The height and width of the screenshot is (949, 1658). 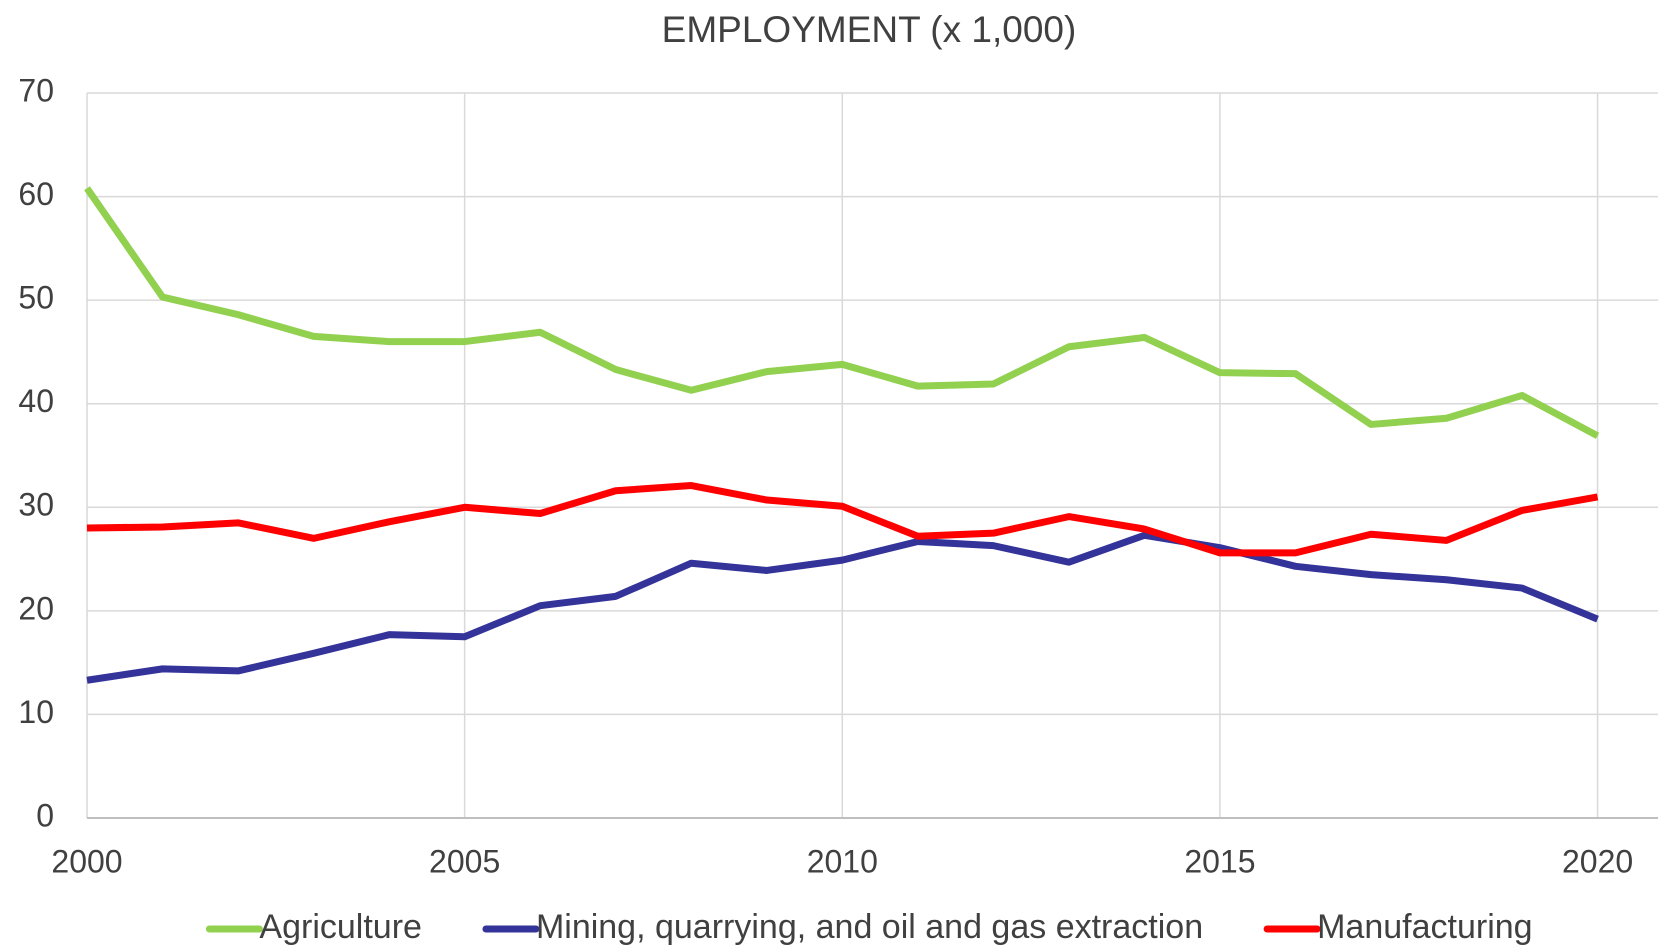 I want to click on x-tick-label: 2000, so click(x=86, y=861).